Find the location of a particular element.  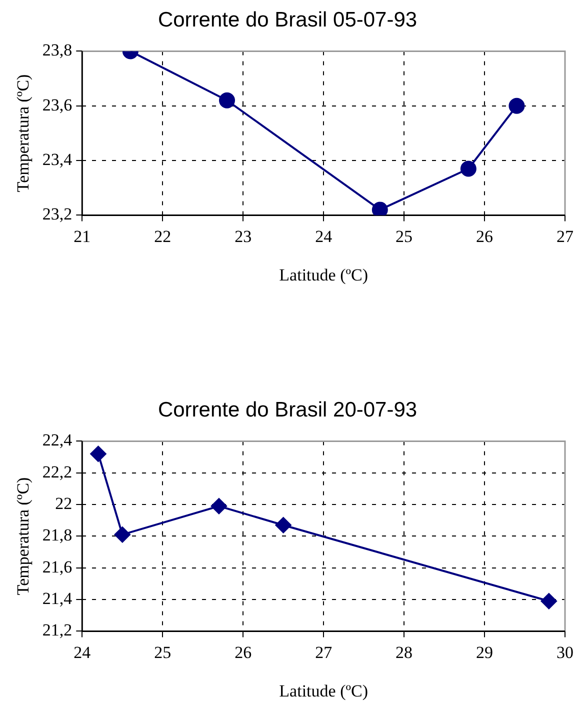

x-tick-label: 21 is located at coordinates (82, 236).